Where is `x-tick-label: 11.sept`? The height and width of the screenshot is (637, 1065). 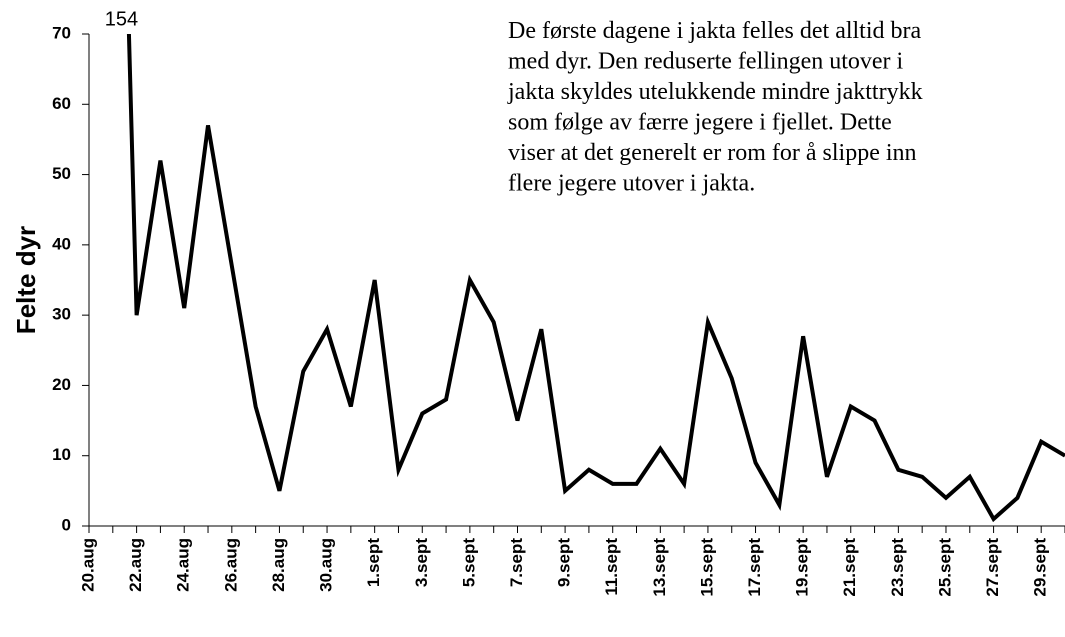
x-tick-label: 11.sept is located at coordinates (611, 567).